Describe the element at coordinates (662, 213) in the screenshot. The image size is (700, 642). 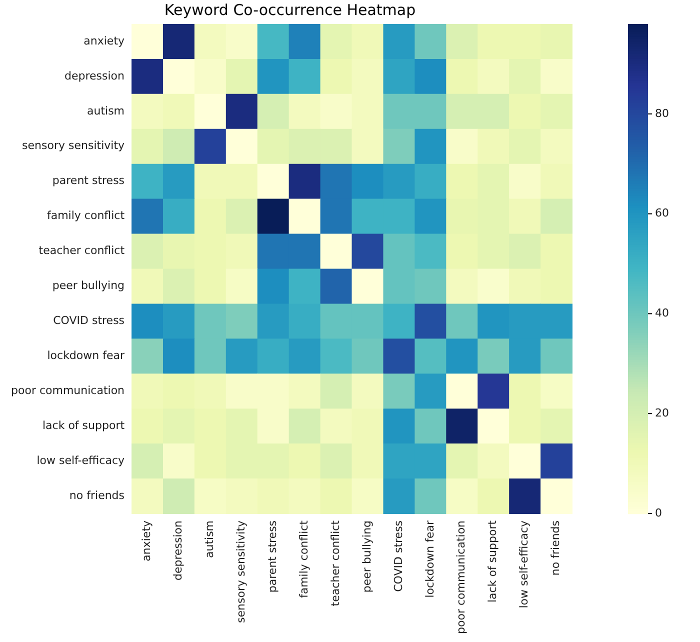
I see `color-bar-label: 60` at that location.